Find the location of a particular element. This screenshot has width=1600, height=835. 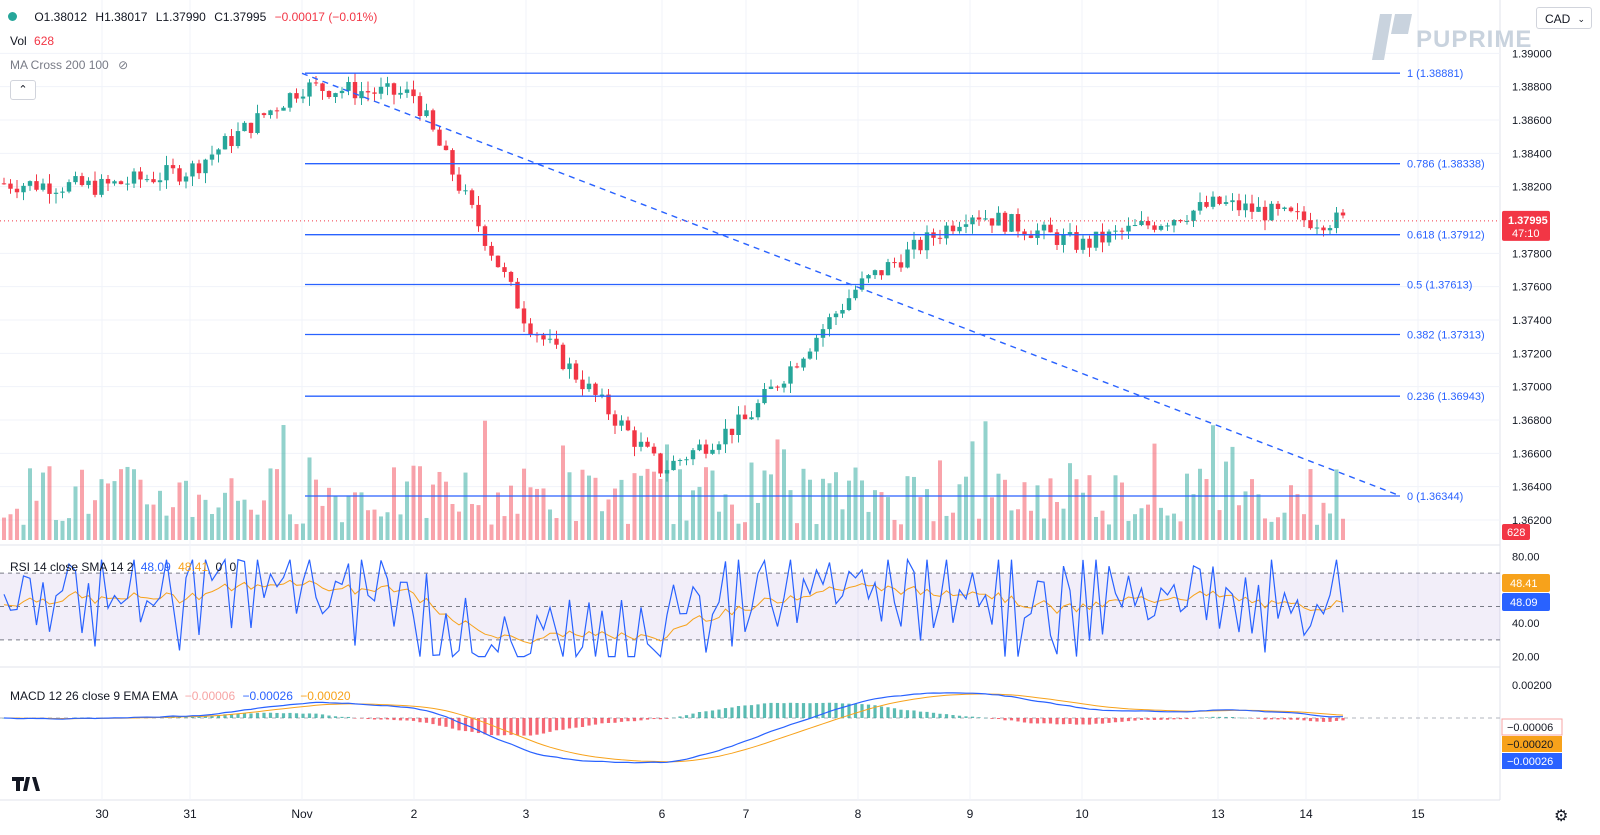

tradingview-logo-icon is located at coordinates (28, 786).